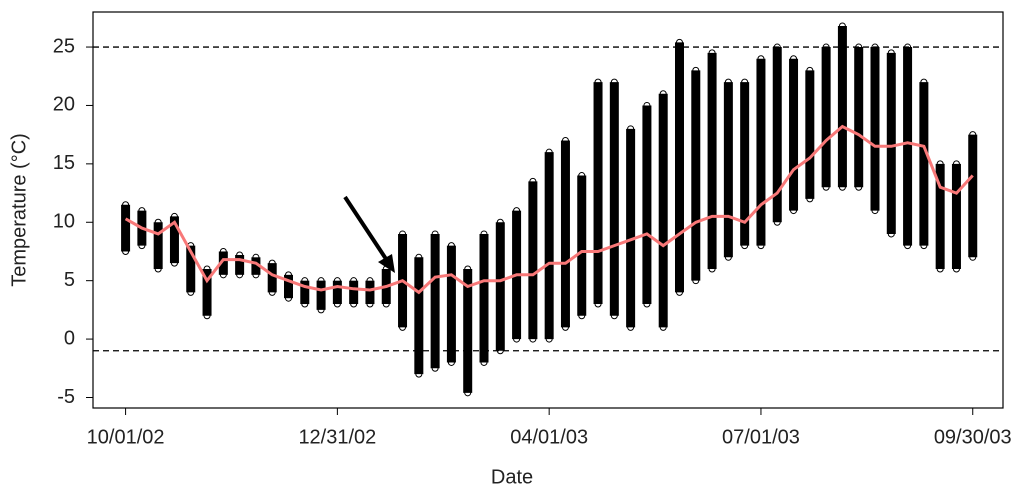  Describe the element at coordinates (69, 280) in the screenshot. I see `y-tick-label: 5` at that location.